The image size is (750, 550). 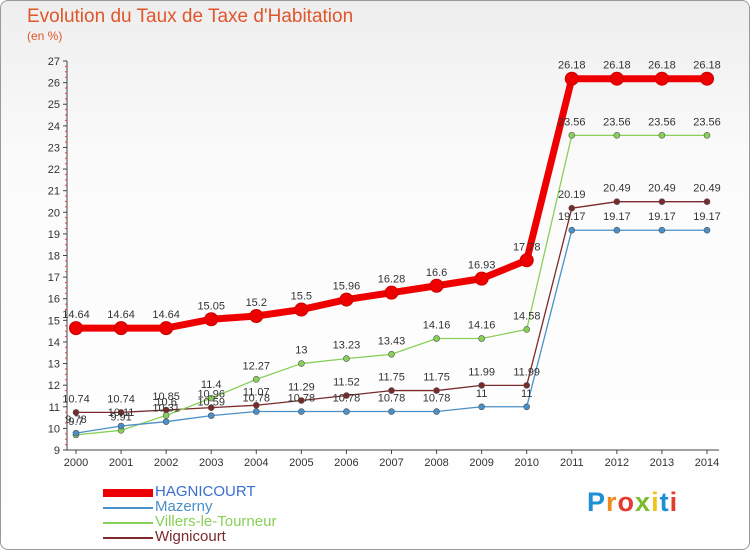 What do you see at coordinates (626, 502) in the screenshot?
I see `logo-letter: o` at bounding box center [626, 502].